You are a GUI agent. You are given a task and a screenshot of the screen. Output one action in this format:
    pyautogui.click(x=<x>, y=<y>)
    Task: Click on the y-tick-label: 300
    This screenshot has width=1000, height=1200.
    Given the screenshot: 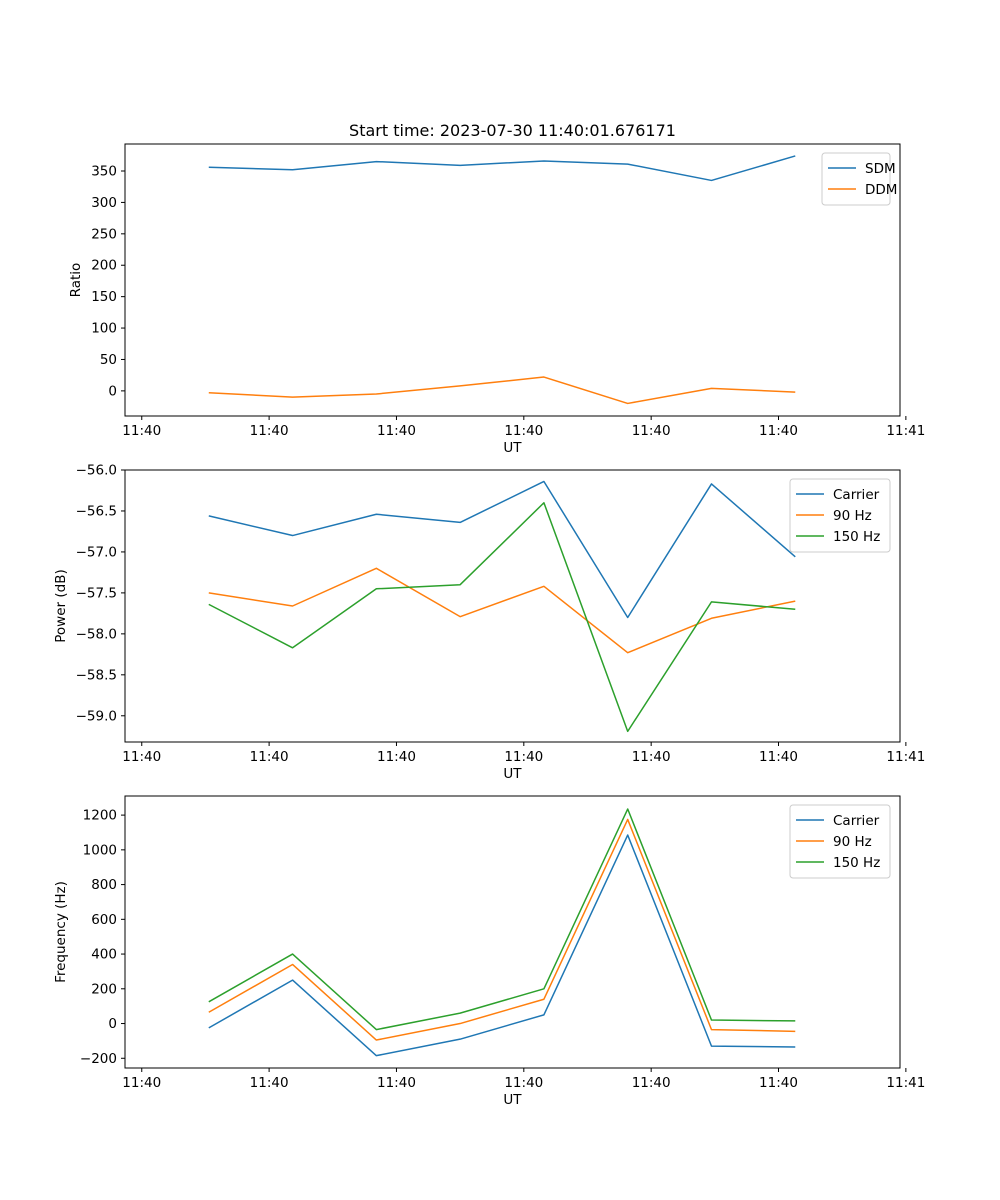 What is the action you would take?
    pyautogui.click(x=104, y=203)
    